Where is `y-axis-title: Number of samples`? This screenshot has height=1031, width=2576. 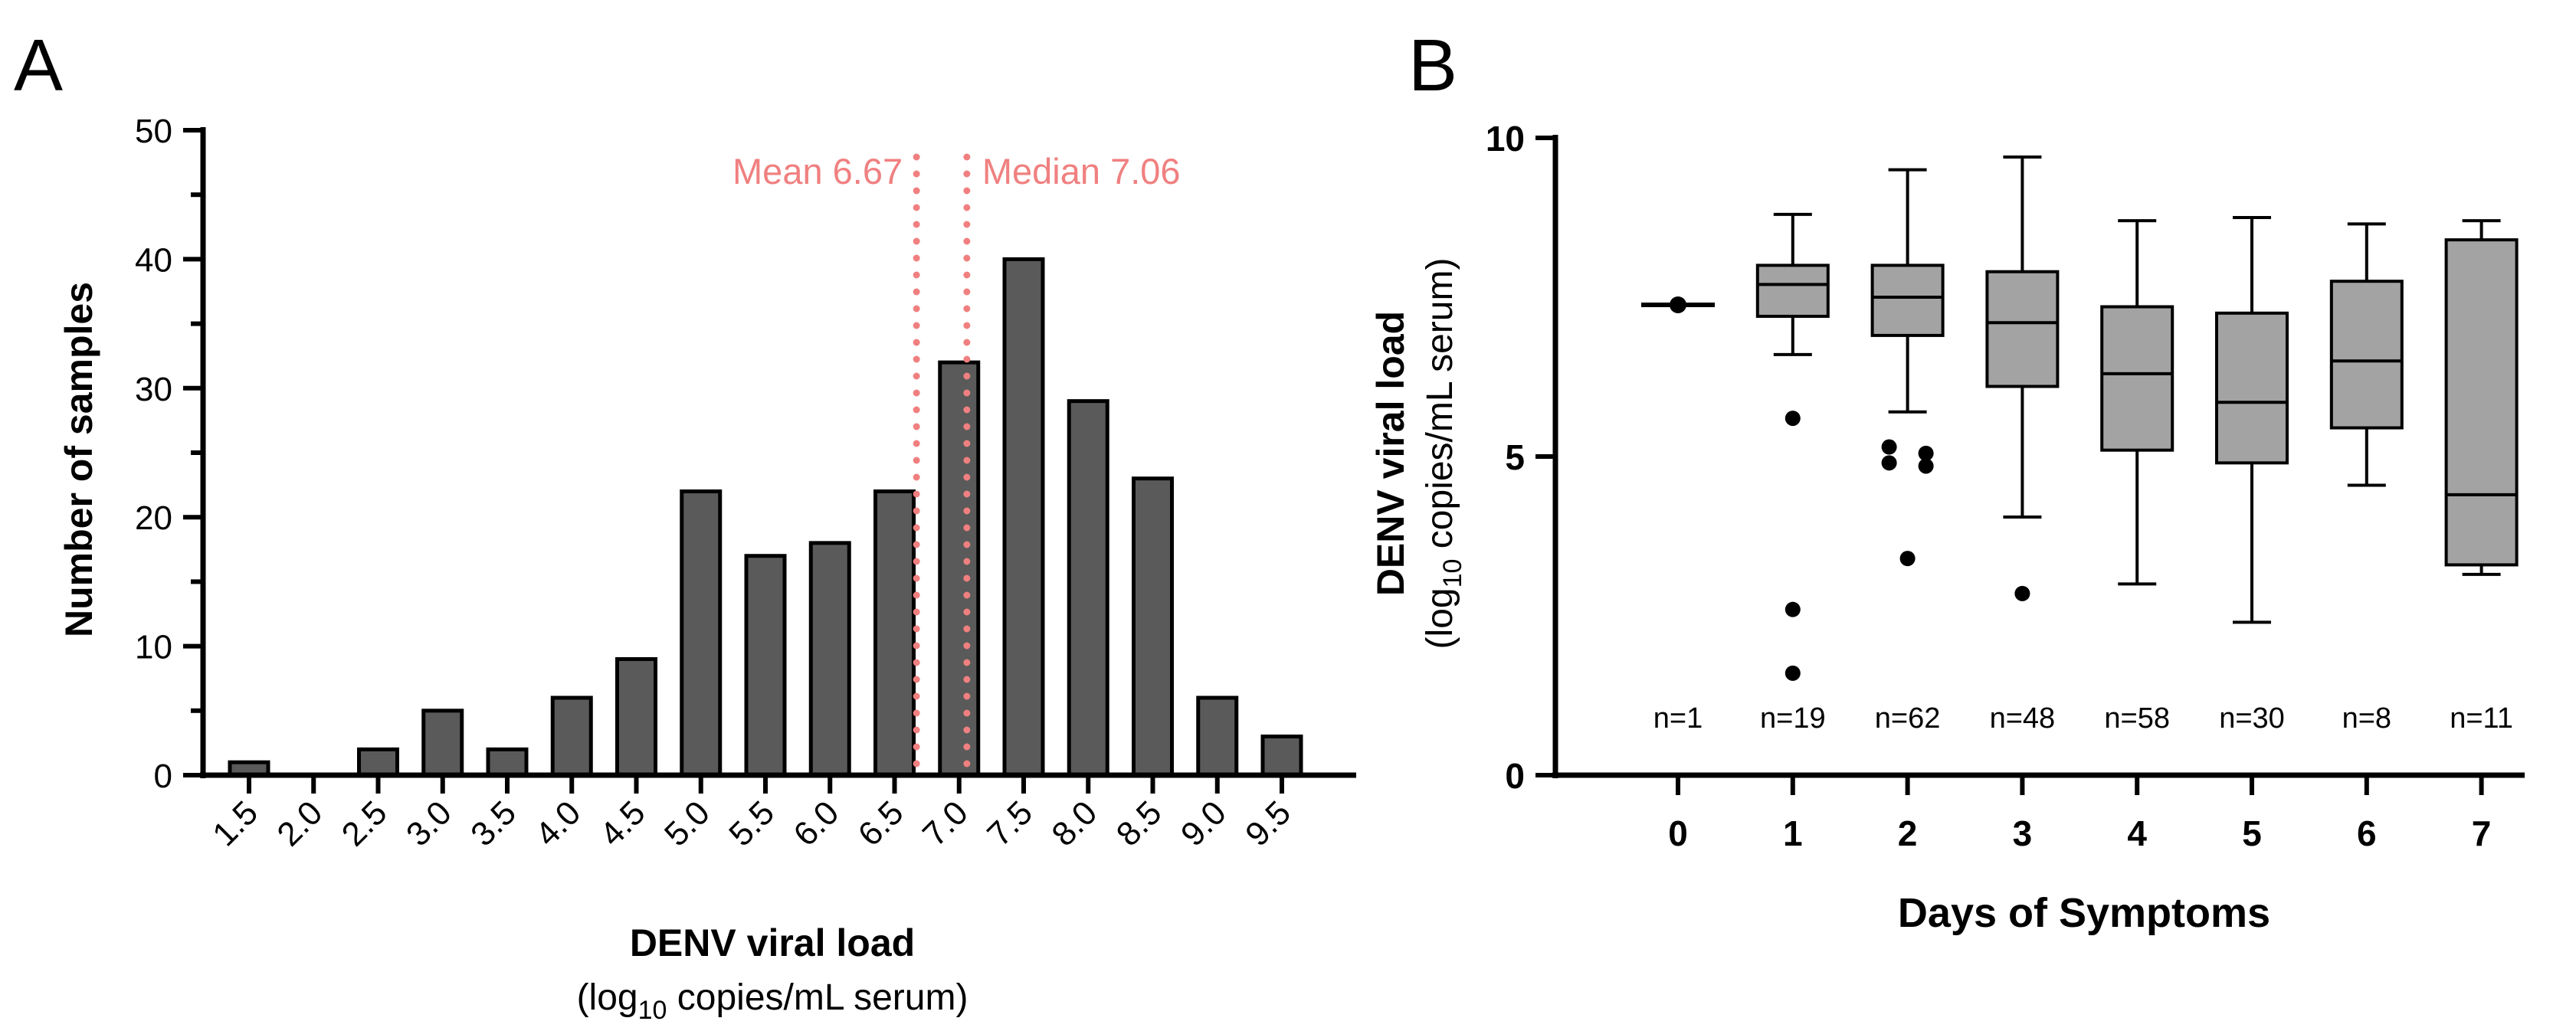 y-axis-title: Number of samples is located at coordinates (79, 460).